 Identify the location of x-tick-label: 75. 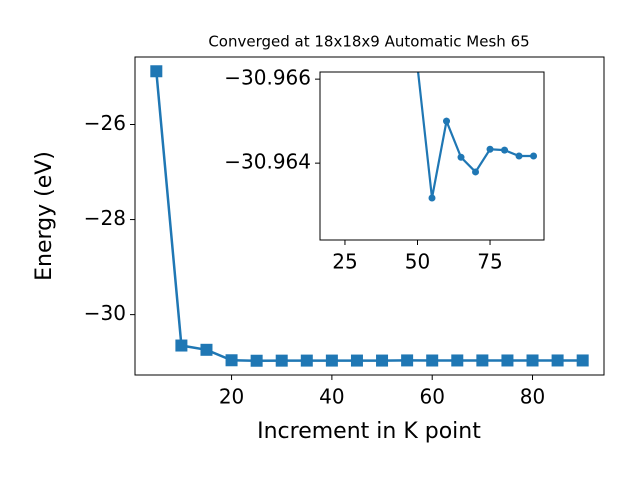
(489, 262).